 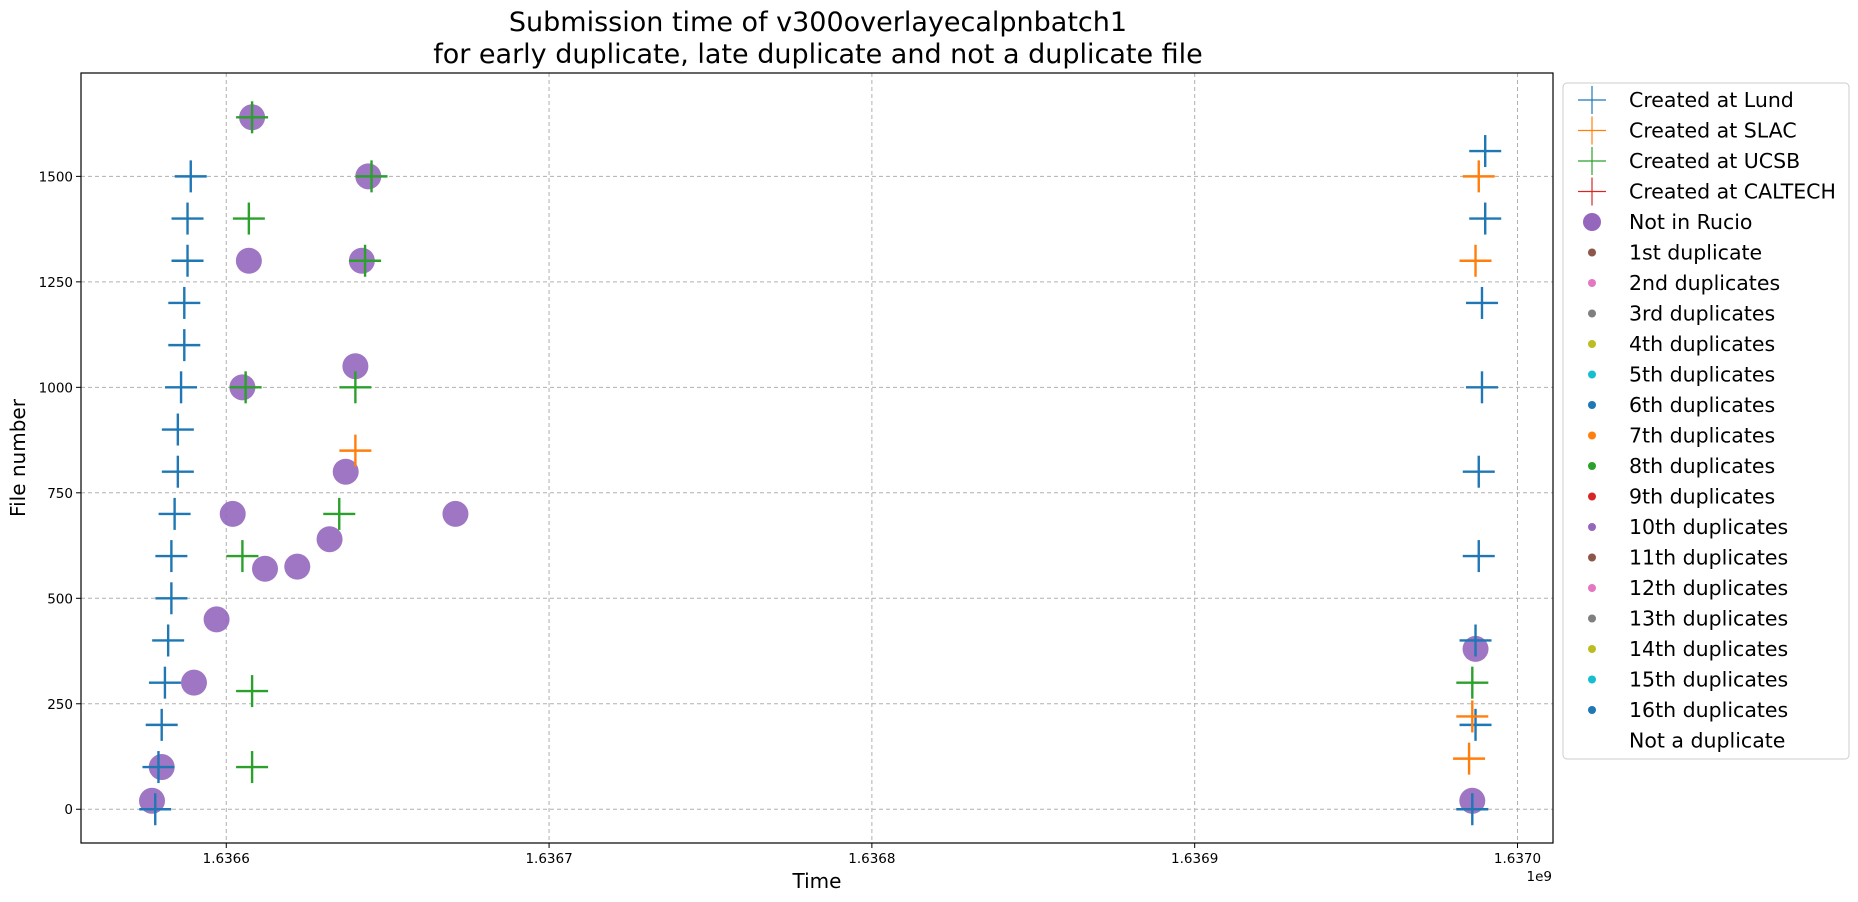 I want to click on y-tick-label: 1500, so click(x=56, y=177).